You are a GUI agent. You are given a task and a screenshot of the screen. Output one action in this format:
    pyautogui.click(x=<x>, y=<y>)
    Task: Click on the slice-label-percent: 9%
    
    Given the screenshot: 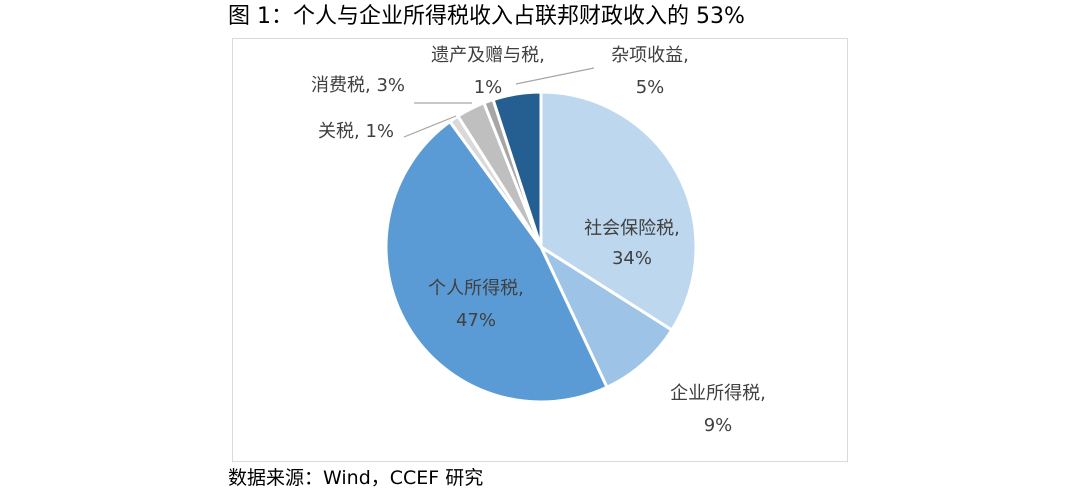 What is the action you would take?
    pyautogui.click(x=718, y=425)
    